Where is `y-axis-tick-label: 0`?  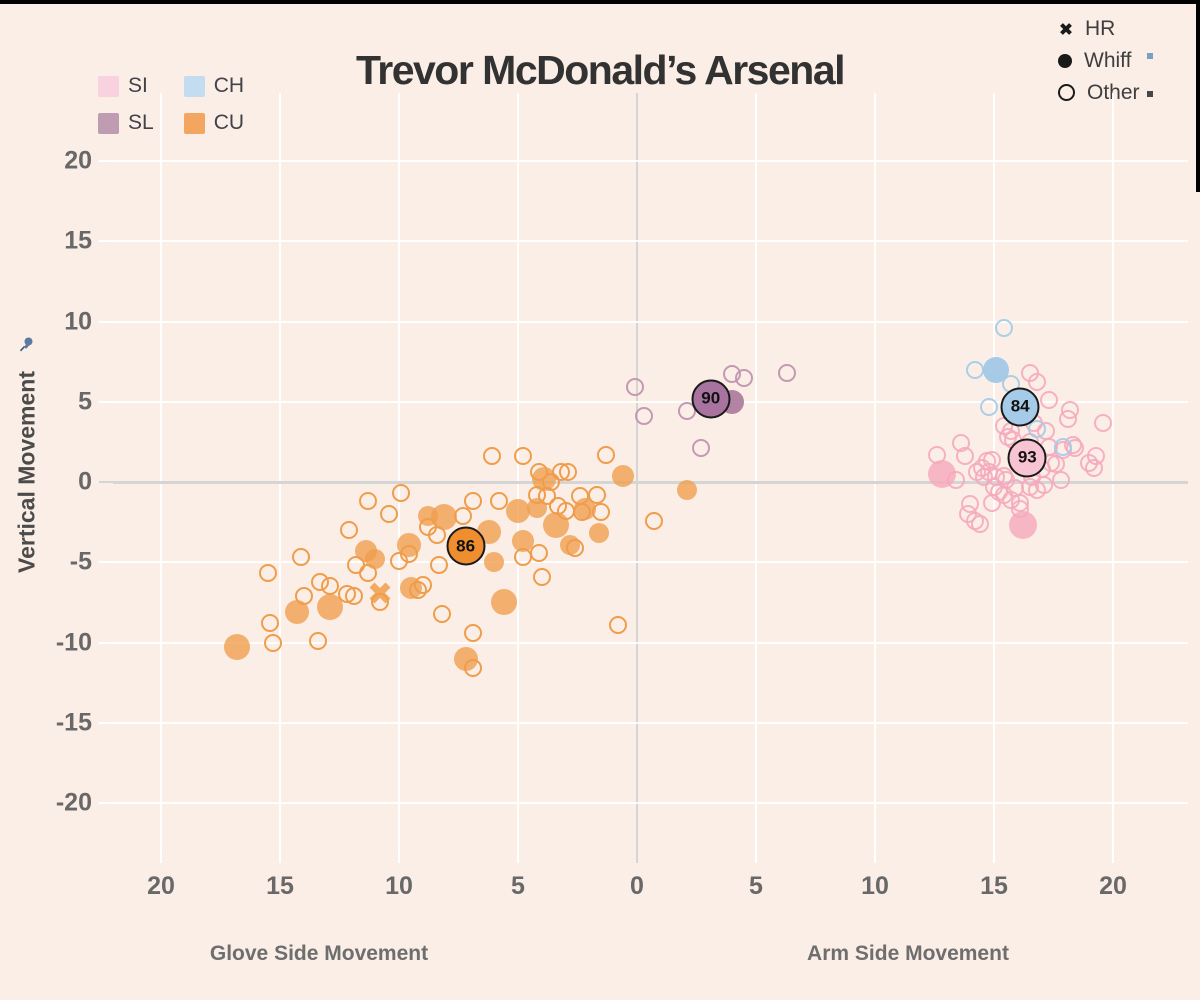
y-axis-tick-label: 0 is located at coordinates (85, 481).